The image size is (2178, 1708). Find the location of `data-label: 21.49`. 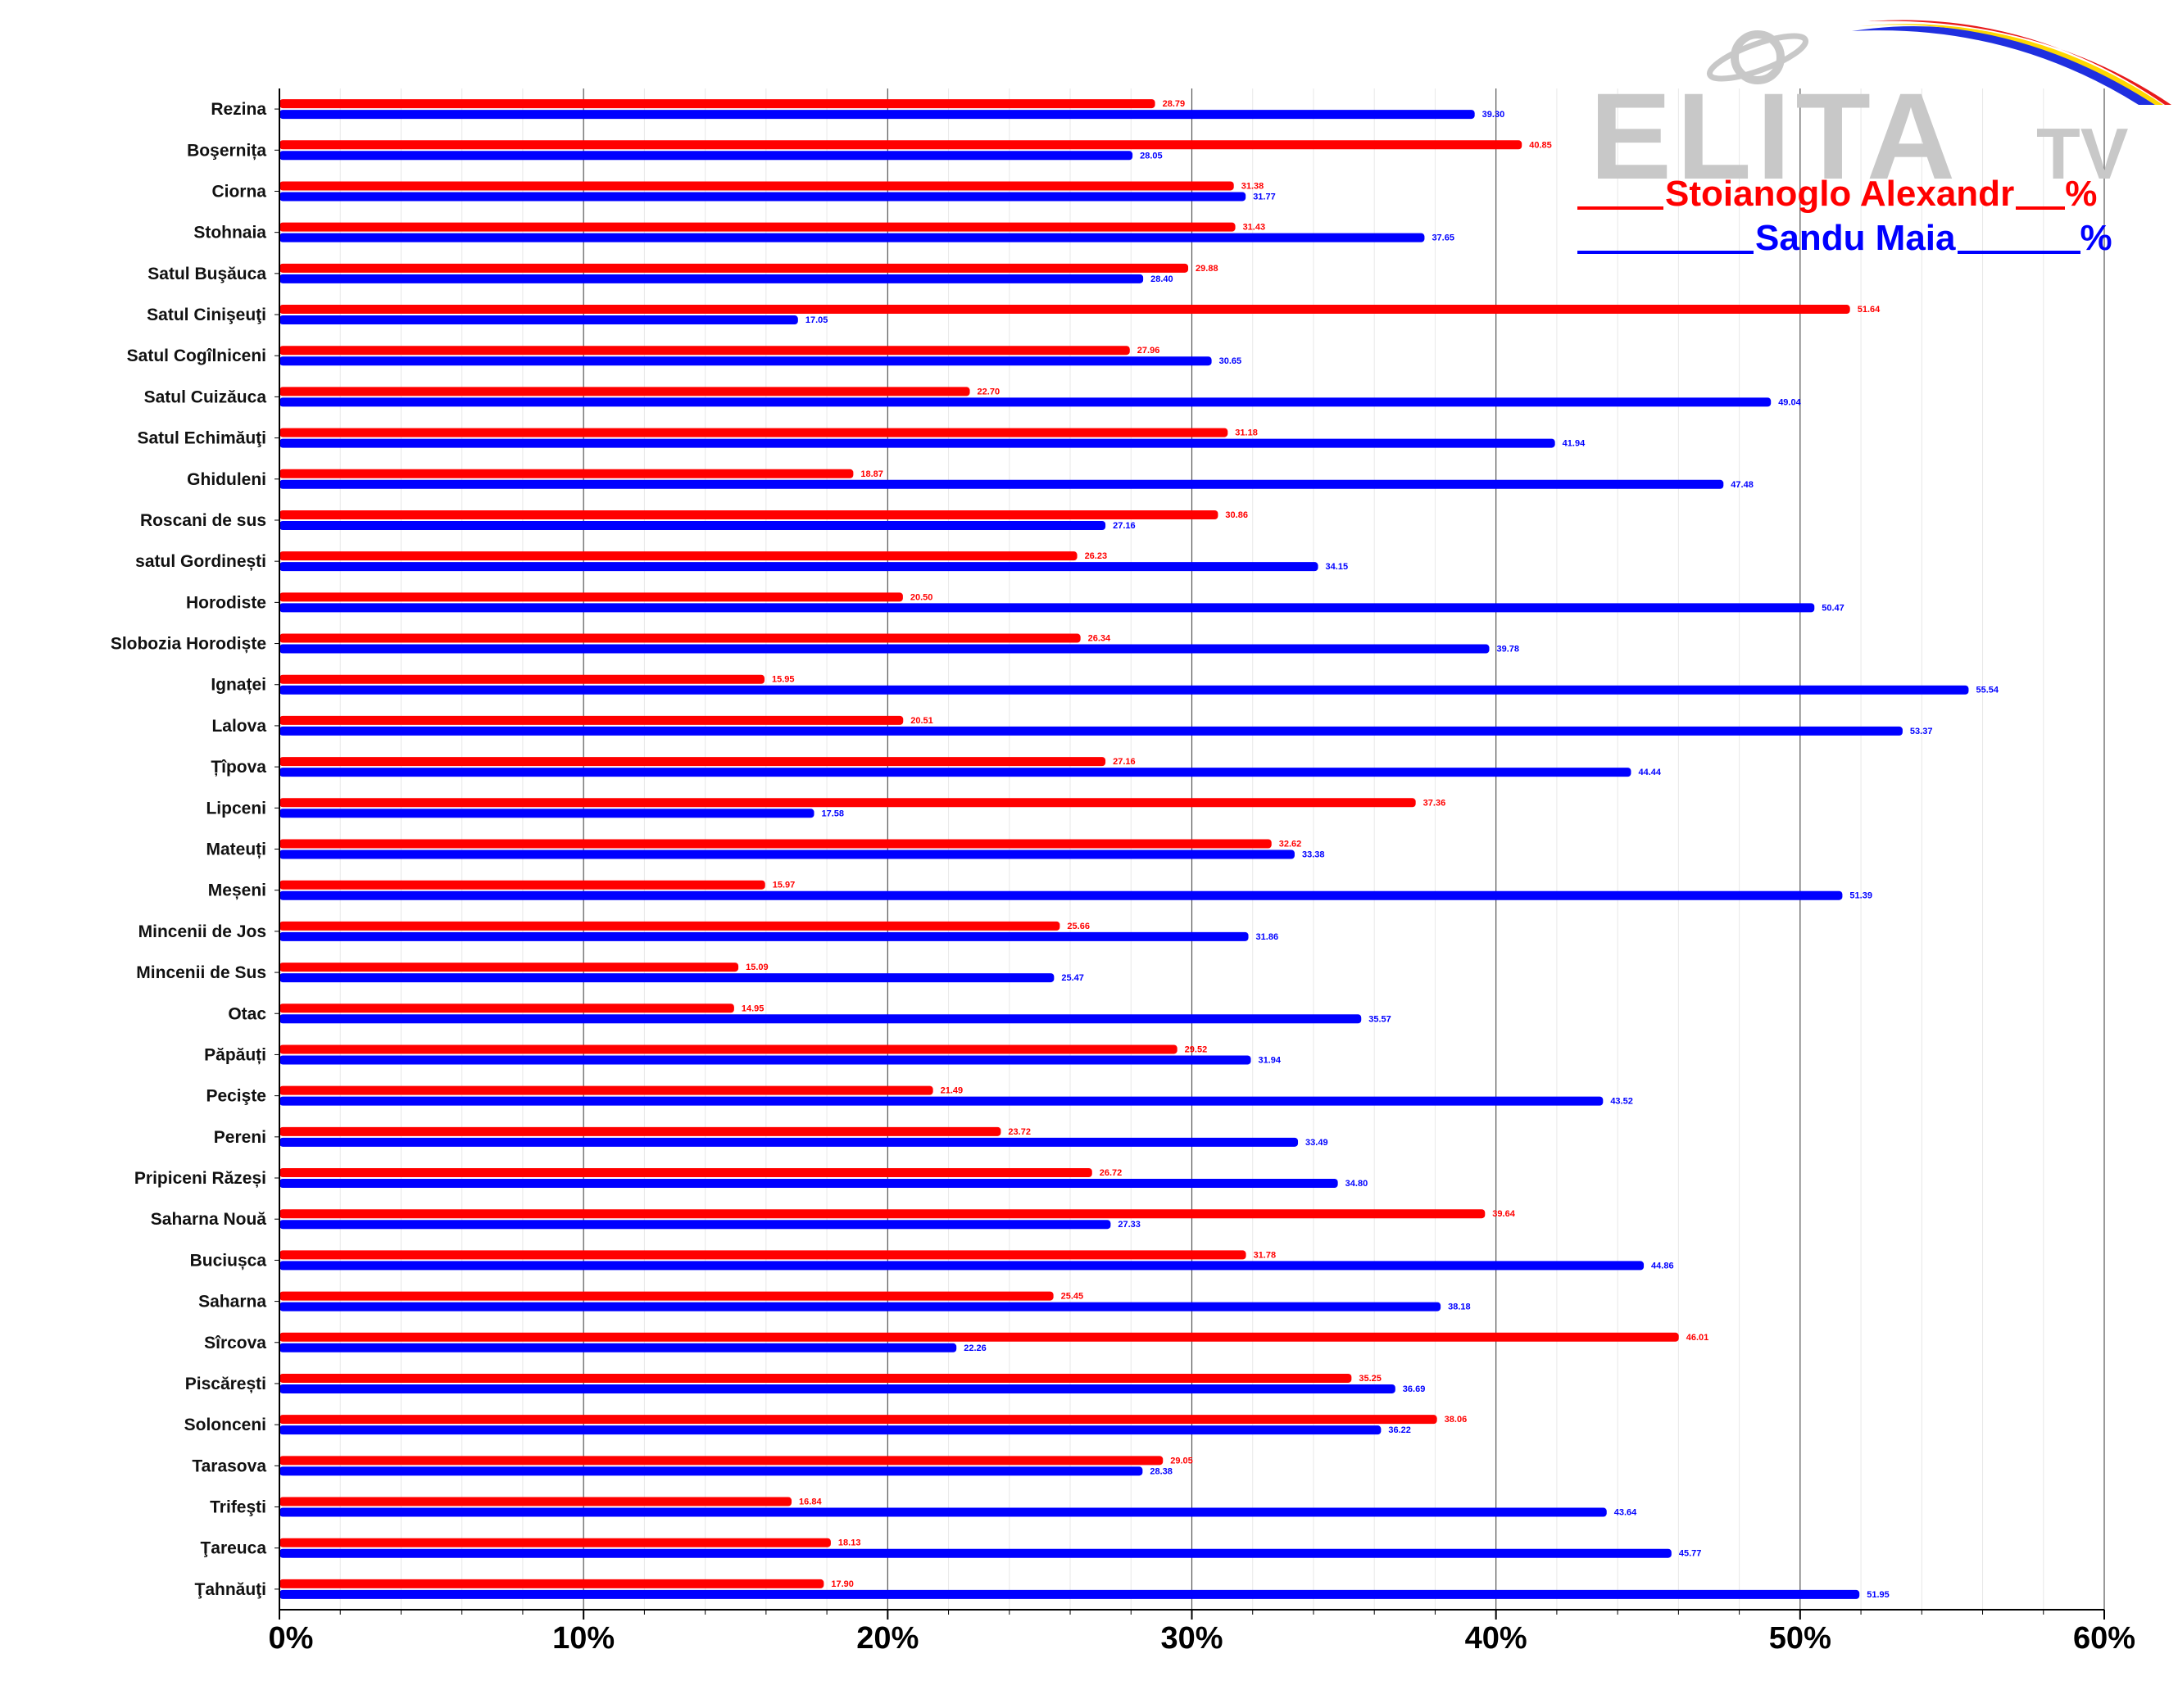

data-label: 21.49 is located at coordinates (952, 1091).